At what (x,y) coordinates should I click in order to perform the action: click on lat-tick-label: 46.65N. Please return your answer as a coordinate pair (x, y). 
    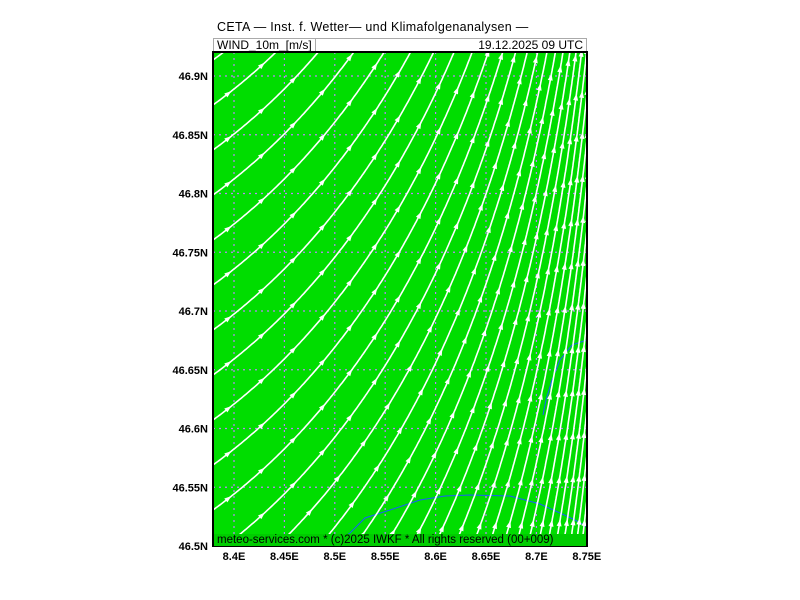
    Looking at the image, I should click on (191, 371).